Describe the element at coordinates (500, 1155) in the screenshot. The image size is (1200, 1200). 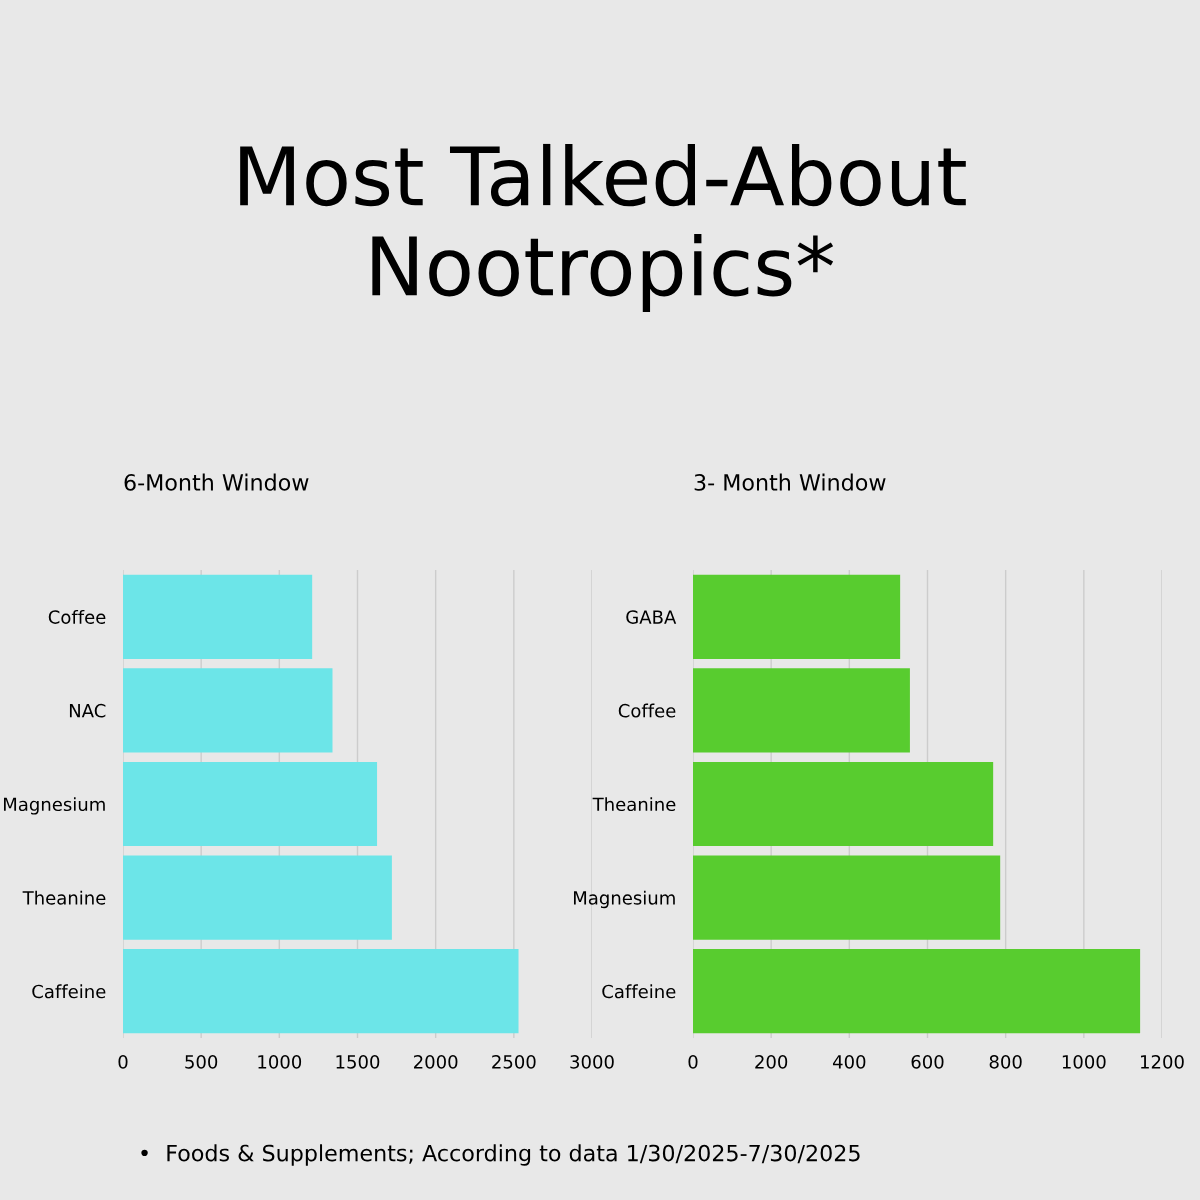
I see `text: • Foods & Supplements; According to data 1/30/2025-7/30/2025` at that location.